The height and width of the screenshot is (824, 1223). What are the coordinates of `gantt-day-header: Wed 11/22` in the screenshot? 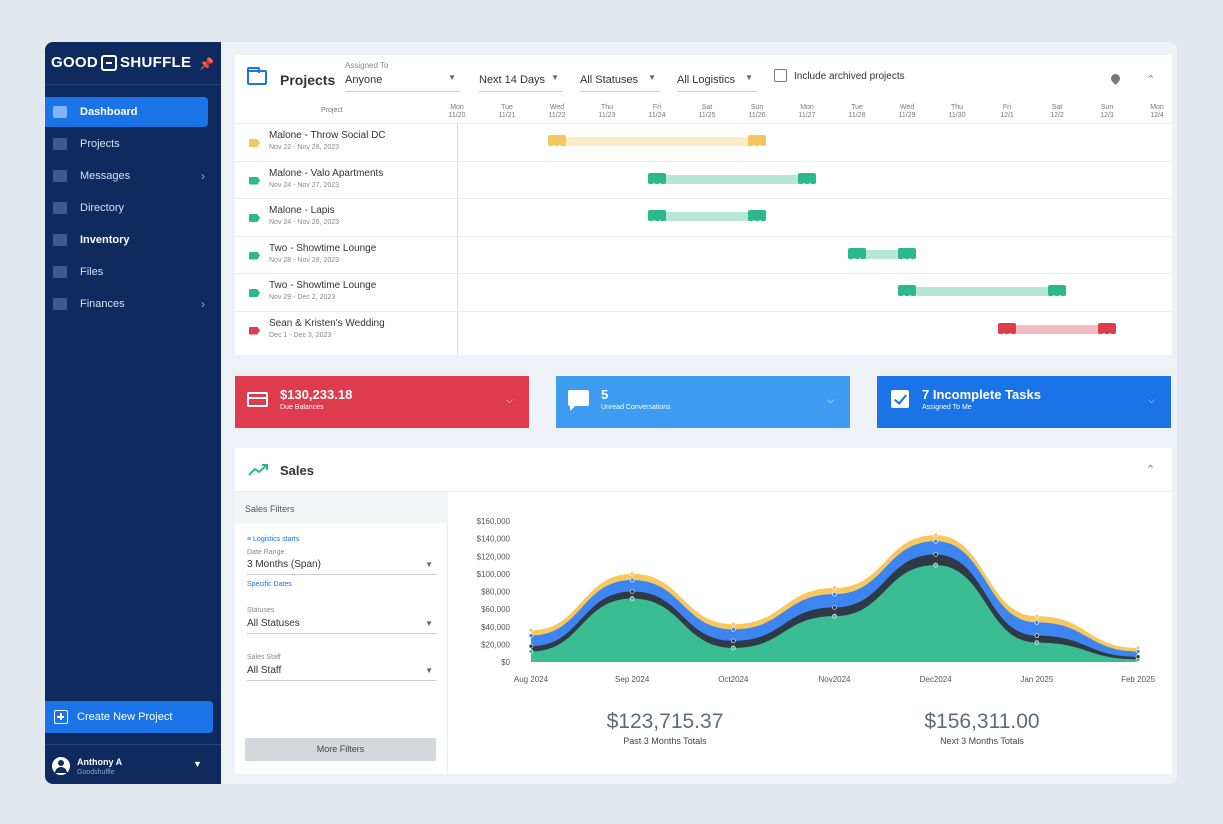 It's located at (557, 111).